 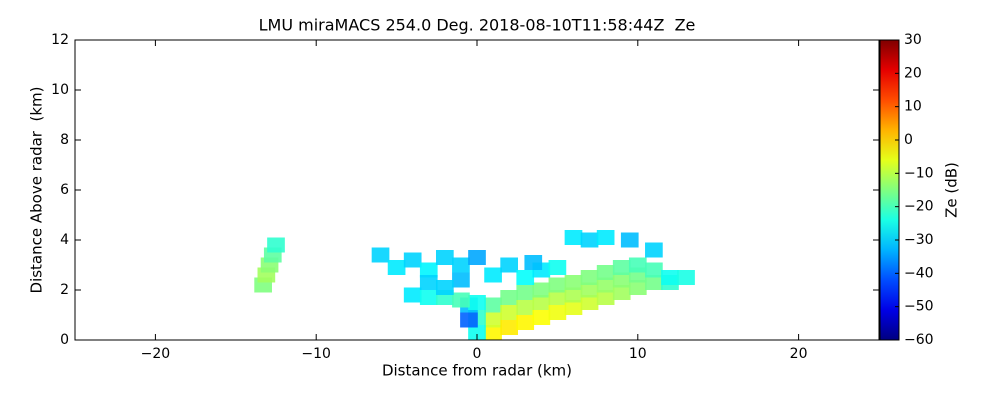 I want to click on colorbar-tick-label: 0, so click(x=908, y=140).